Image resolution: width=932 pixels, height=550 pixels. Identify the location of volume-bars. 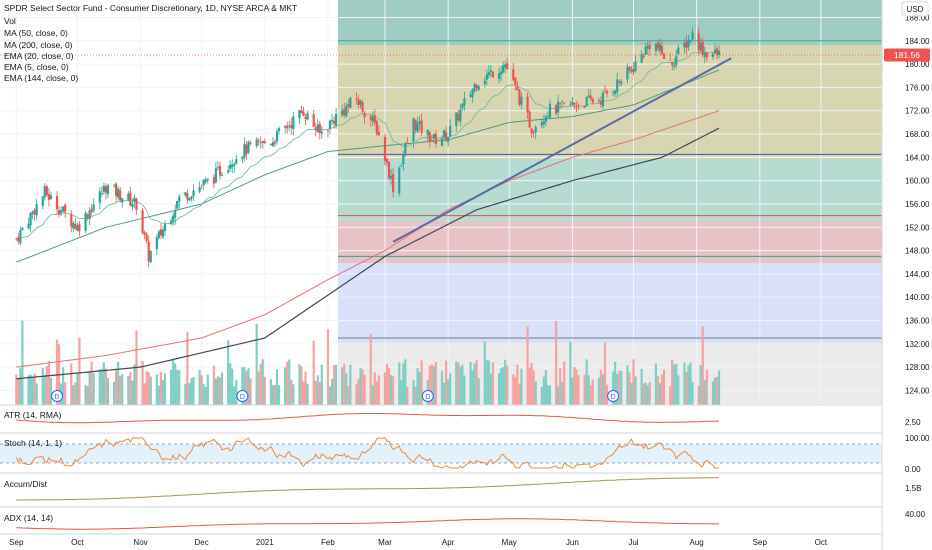
(368, 362).